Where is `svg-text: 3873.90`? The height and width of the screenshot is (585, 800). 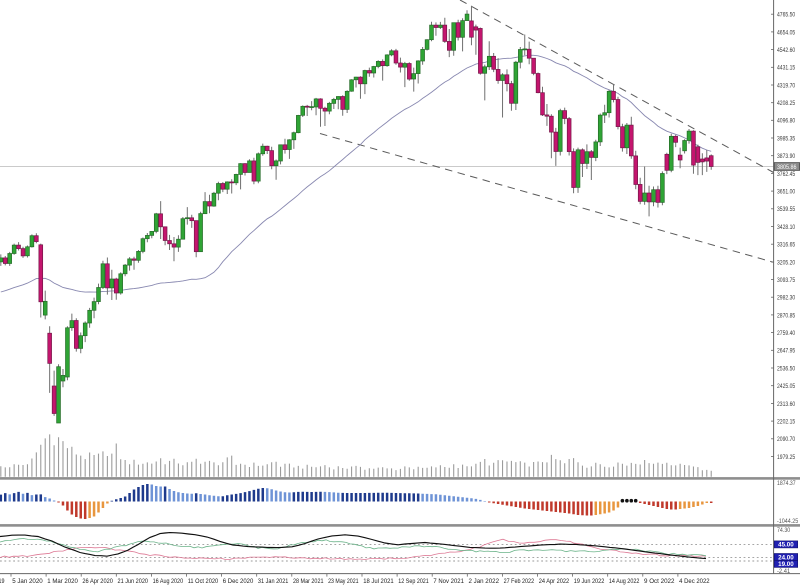 svg-text: 3873.90 is located at coordinates (786, 156).